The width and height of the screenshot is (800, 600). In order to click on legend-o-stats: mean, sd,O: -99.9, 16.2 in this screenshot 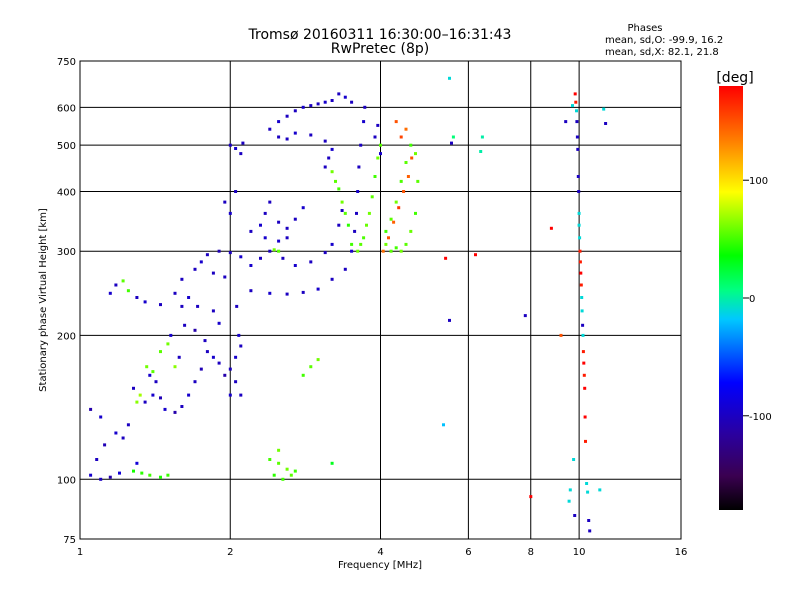, I will do `click(664, 40)`.